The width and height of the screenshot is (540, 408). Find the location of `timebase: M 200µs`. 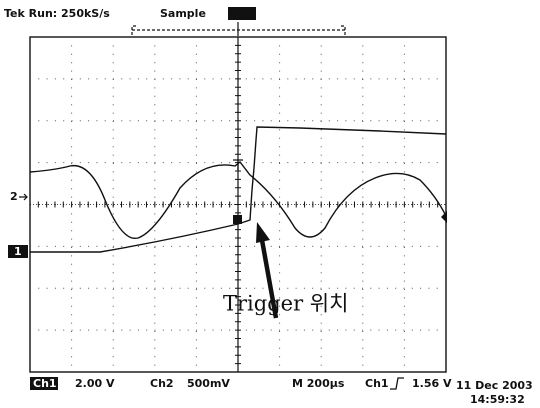

timebase: M 200µs is located at coordinates (318, 383).